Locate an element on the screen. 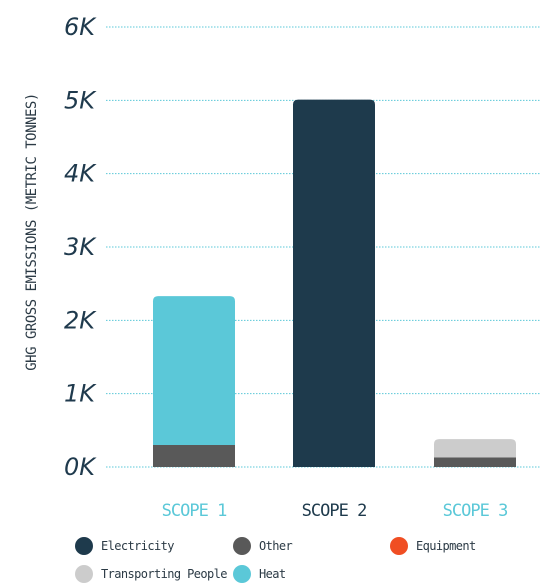 This screenshot has height=586, width=545. y-tick-label: 5K is located at coordinates (80, 100).